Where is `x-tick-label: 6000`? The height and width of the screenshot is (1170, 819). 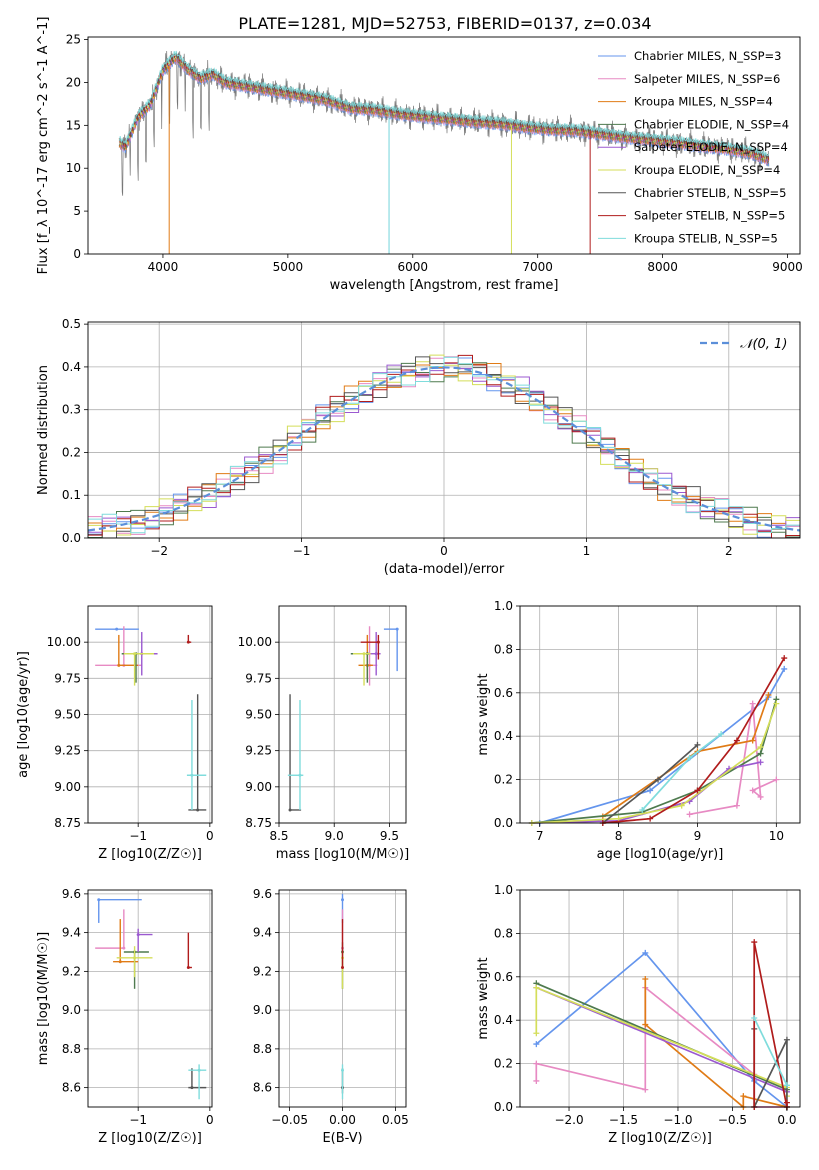 x-tick-label: 6000 is located at coordinates (412, 267).